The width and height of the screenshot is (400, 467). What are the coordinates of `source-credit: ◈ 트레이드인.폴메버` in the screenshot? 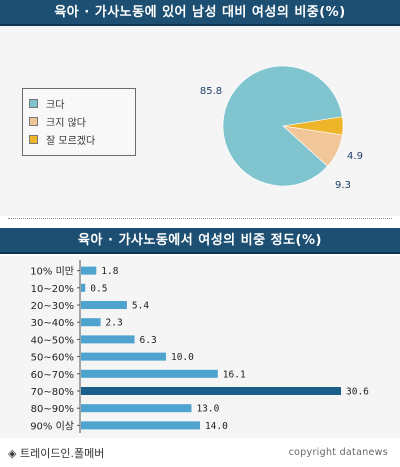 It's located at (56, 453).